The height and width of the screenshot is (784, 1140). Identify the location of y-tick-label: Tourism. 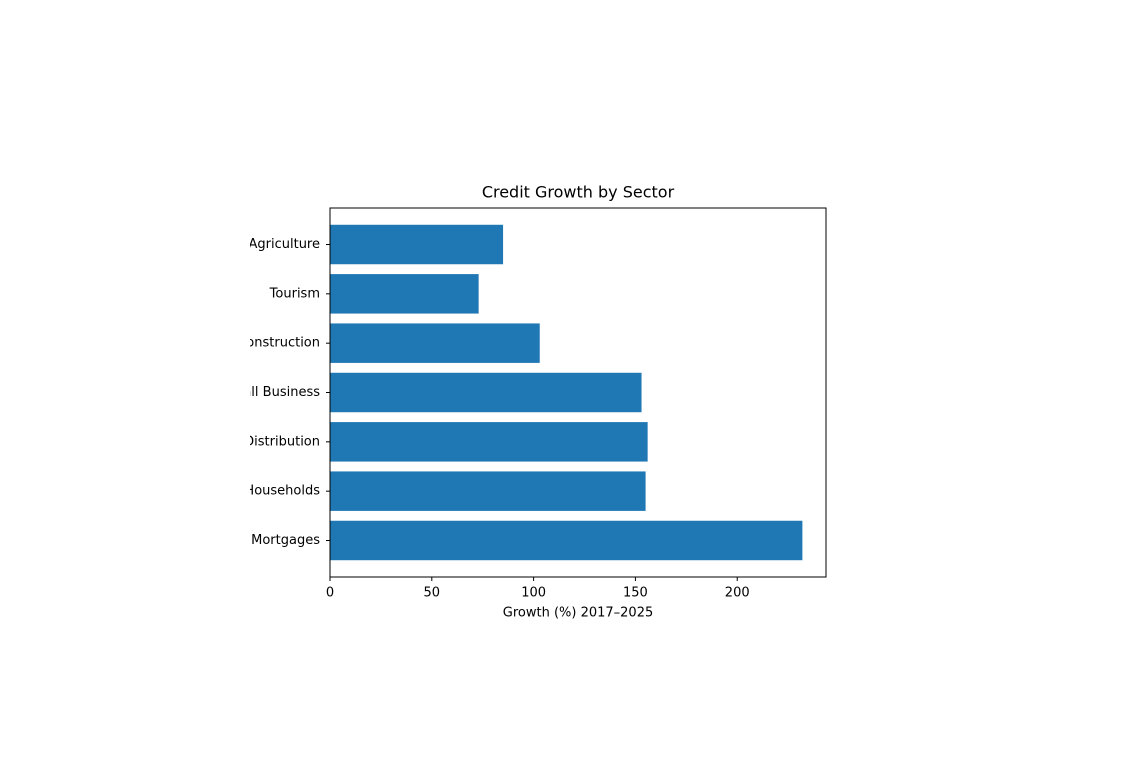
(294, 293).